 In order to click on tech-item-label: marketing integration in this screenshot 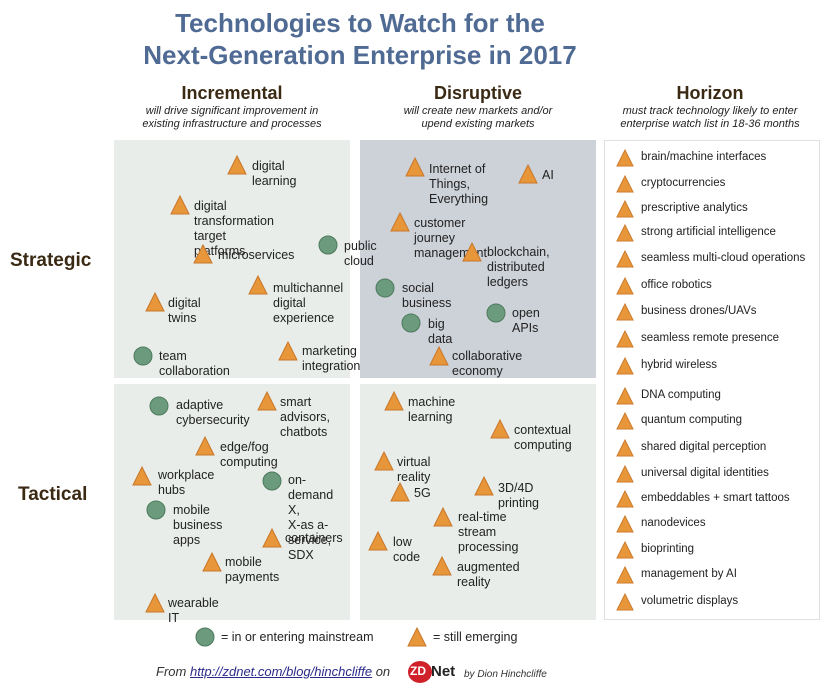, I will do `click(331, 358)`.